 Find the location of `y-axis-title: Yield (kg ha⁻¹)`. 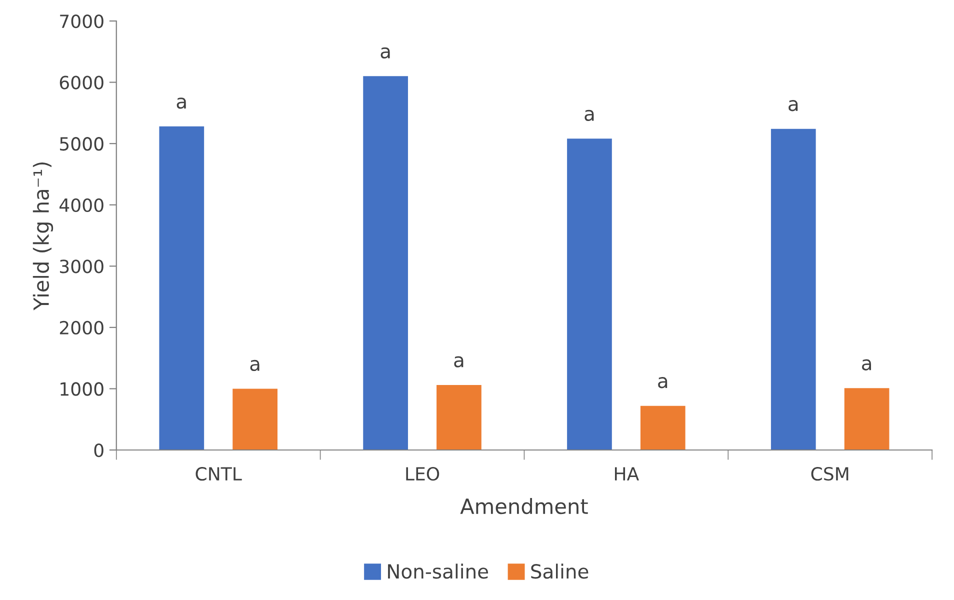

y-axis-title: Yield (kg ha⁻¹) is located at coordinates (43, 236).